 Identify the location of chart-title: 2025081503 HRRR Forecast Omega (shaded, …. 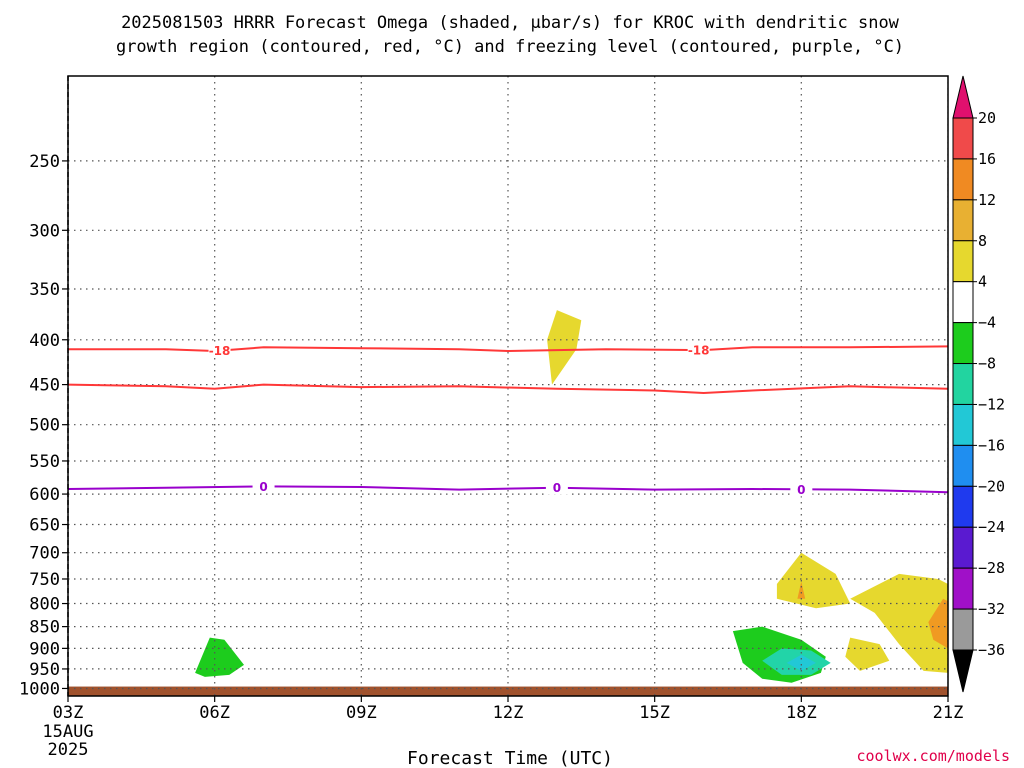
(510, 35).